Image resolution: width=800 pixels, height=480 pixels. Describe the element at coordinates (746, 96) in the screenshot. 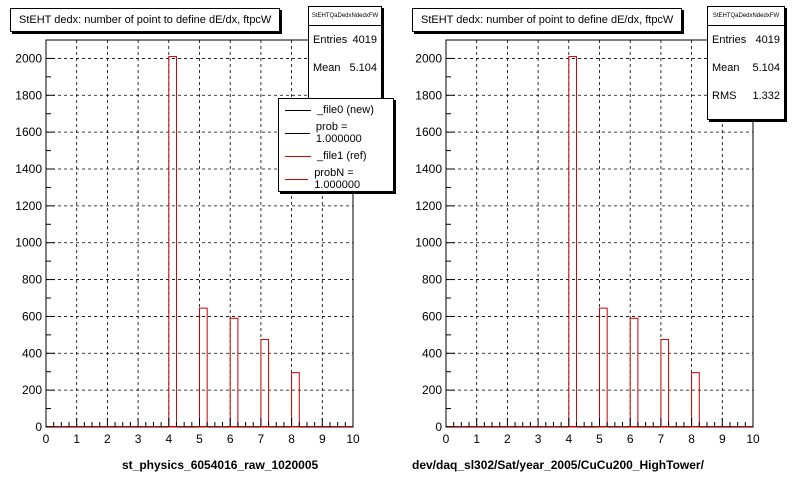

I see `stats-row-rms: RMS 1.332` at that location.